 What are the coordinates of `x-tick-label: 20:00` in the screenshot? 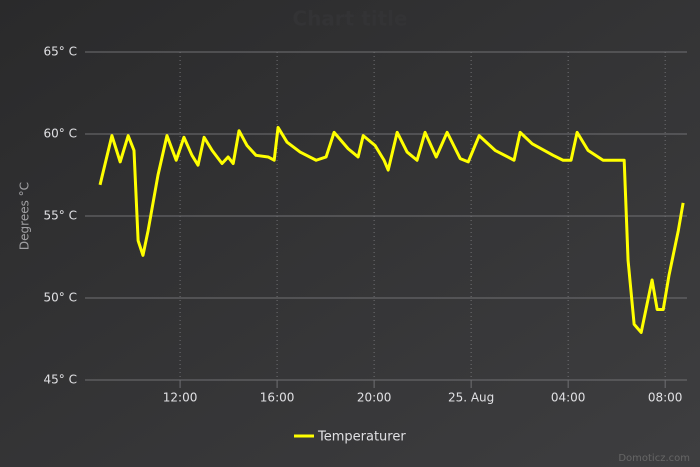 It's located at (374, 398).